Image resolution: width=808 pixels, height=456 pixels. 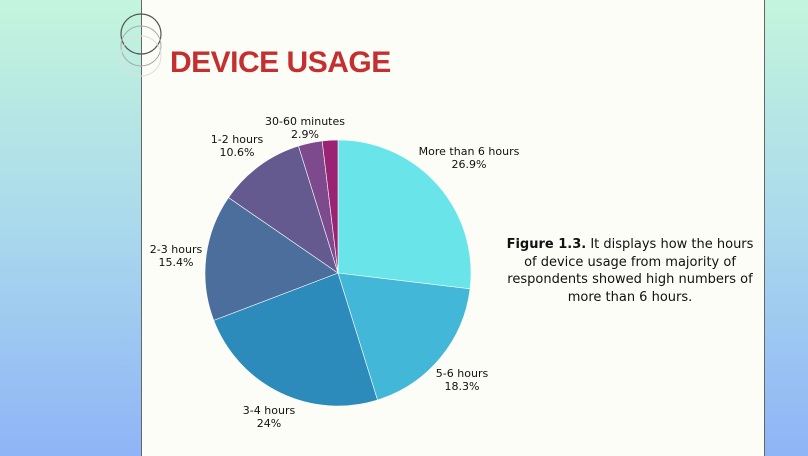 I want to click on slice-label: 30-60 minutes 2.9%, so click(x=305, y=128).